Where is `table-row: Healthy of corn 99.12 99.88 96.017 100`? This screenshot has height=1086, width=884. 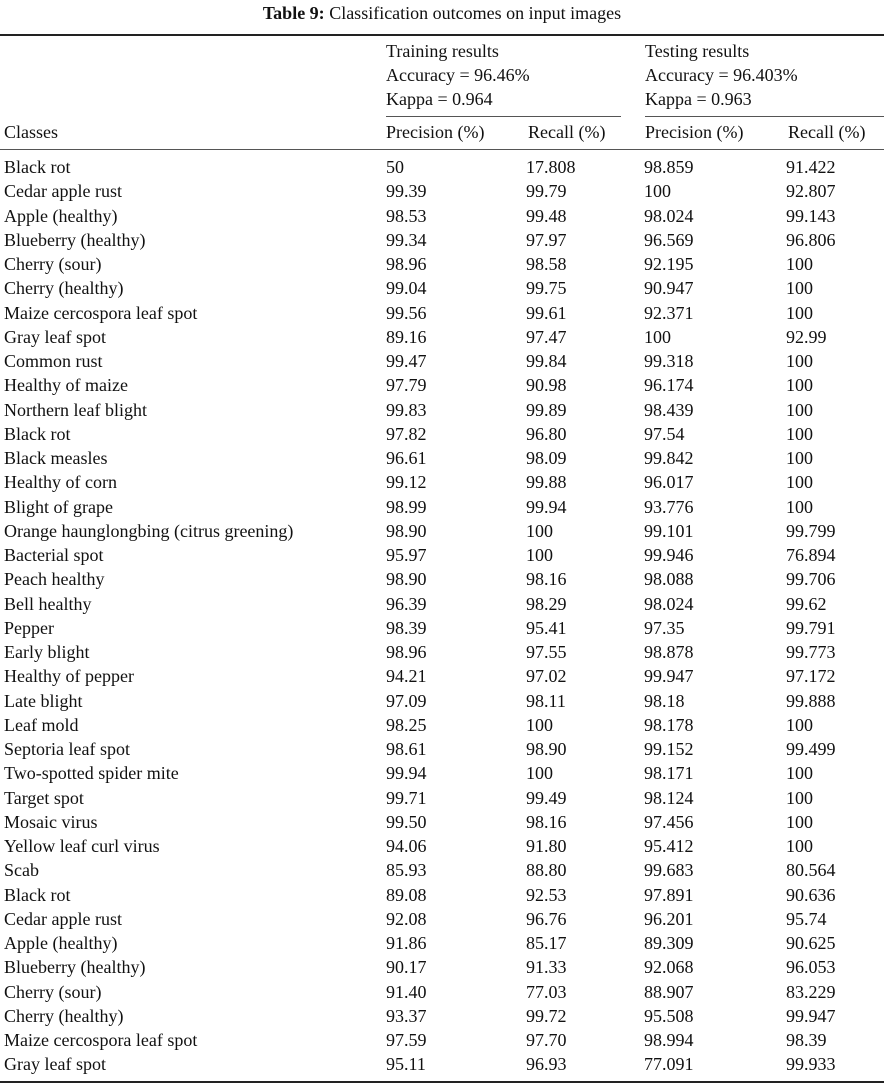
table-row: Healthy of corn 99.12 99.88 96.017 100 is located at coordinates (442, 482).